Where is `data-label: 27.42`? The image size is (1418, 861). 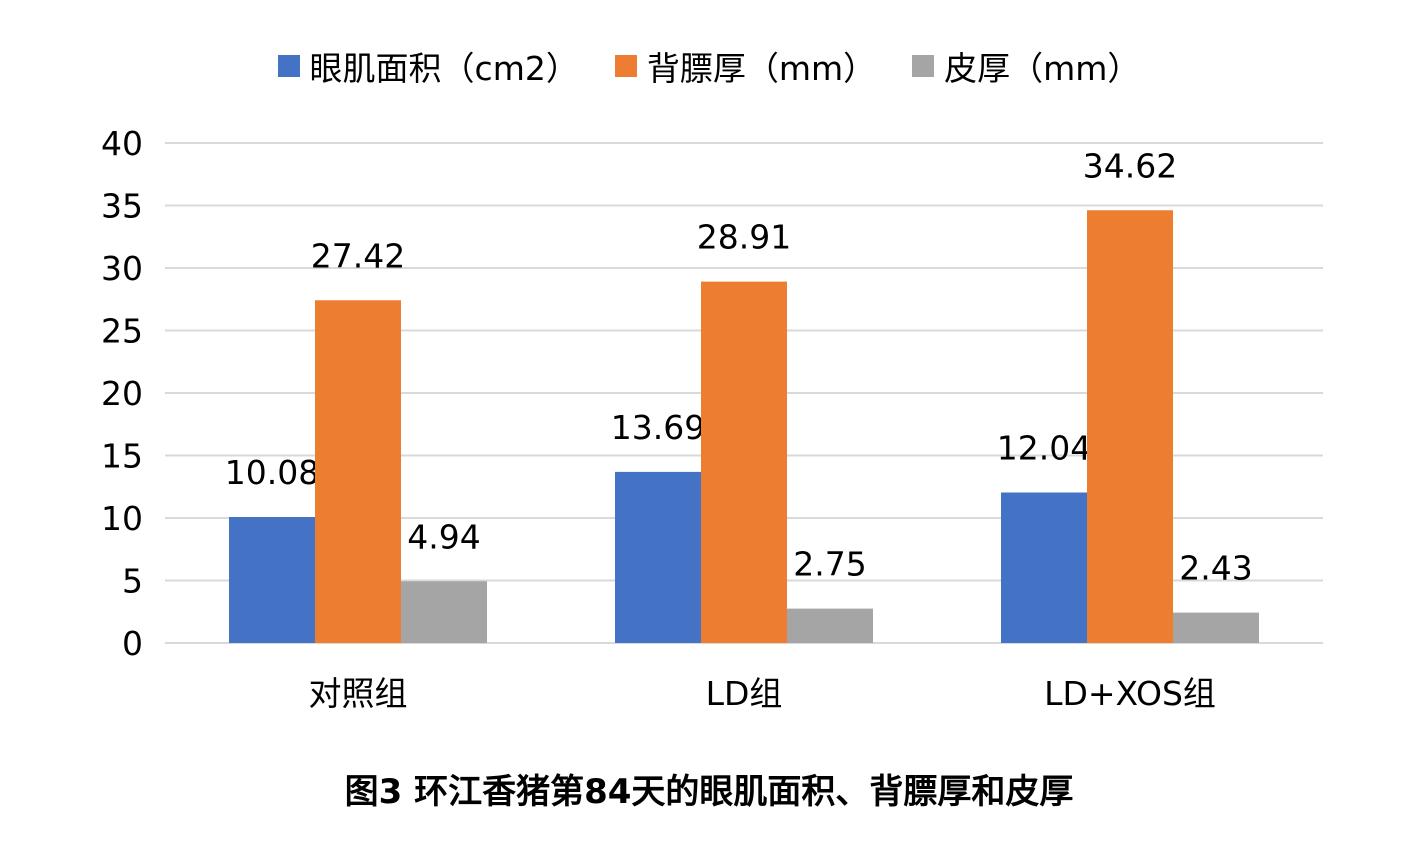 data-label: 27.42 is located at coordinates (358, 255).